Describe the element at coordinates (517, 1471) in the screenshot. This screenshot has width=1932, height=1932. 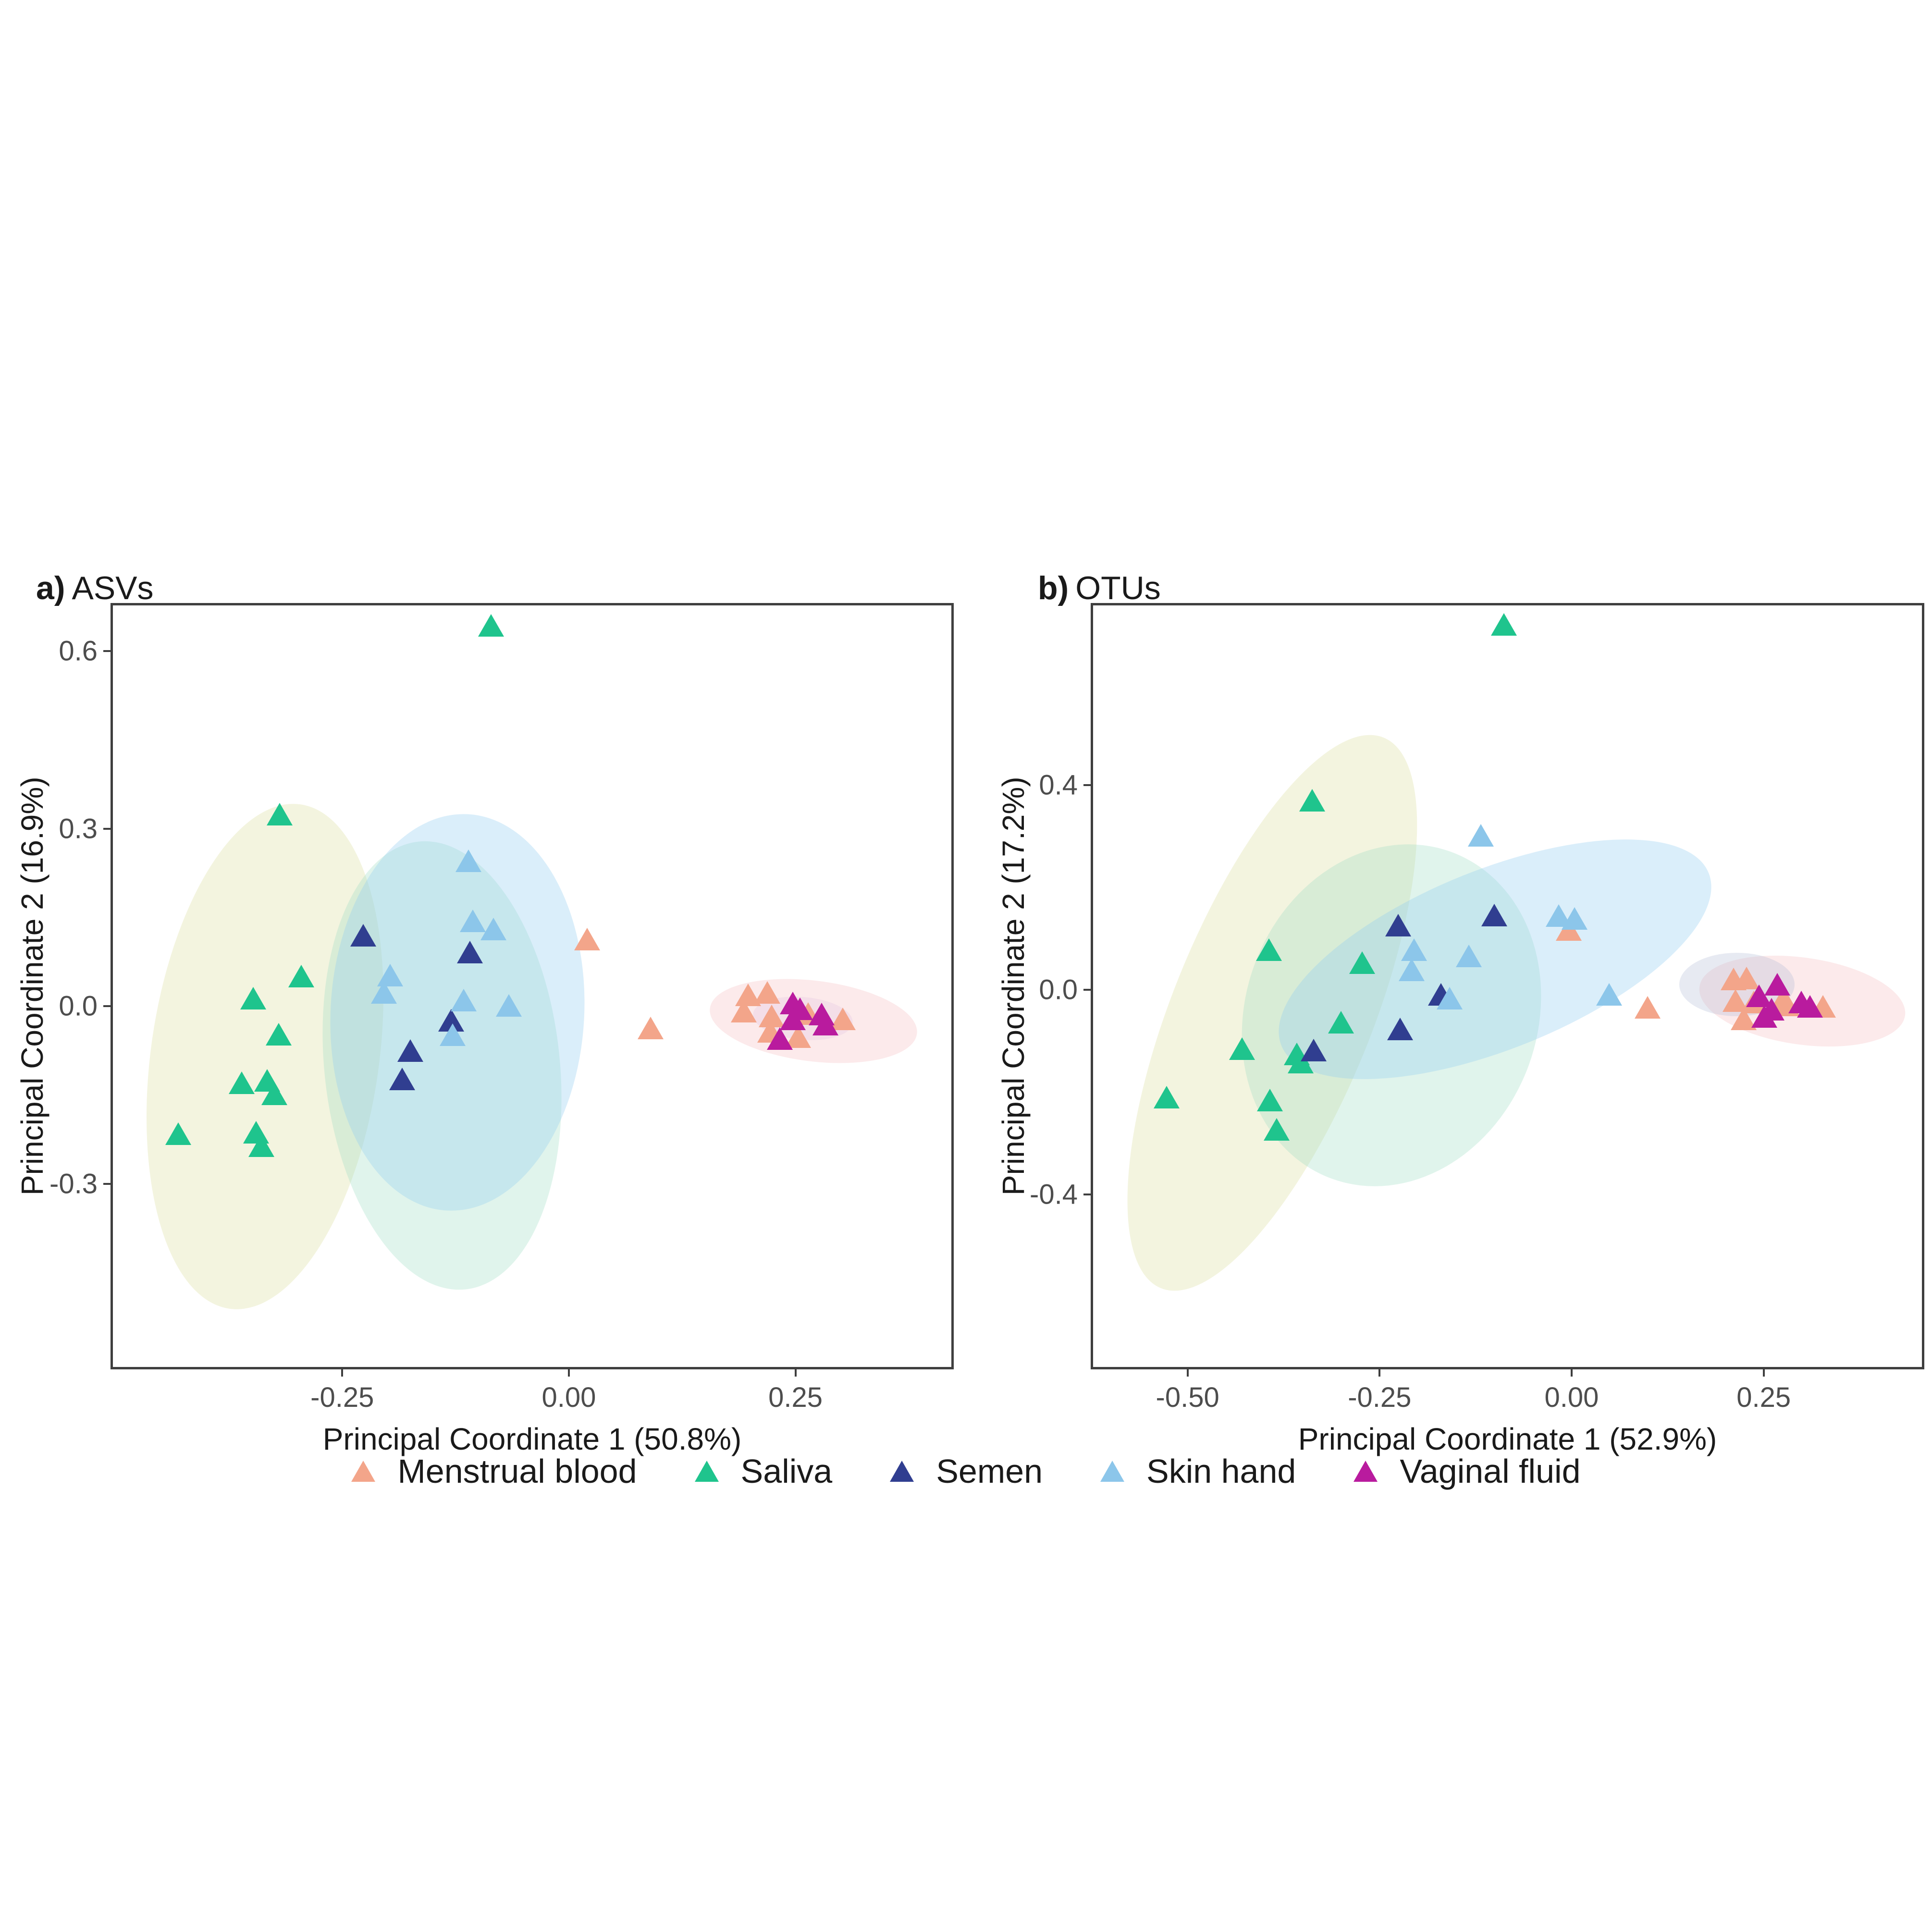
I see `legend-label: Menstrual blood` at that location.